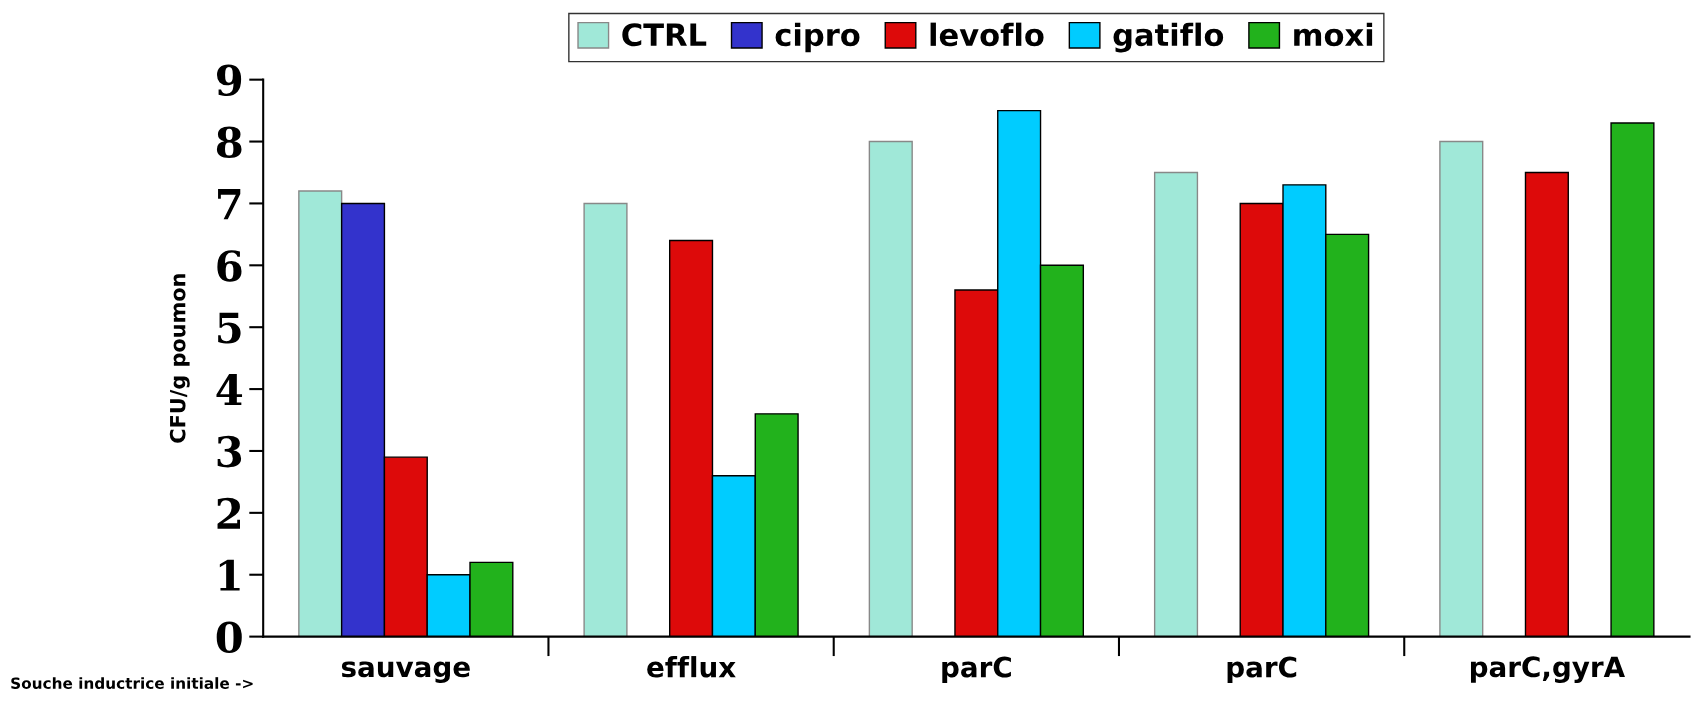 The image size is (1698, 705). What do you see at coordinates (229, 637) in the screenshot?
I see `y-tick-label: 0` at bounding box center [229, 637].